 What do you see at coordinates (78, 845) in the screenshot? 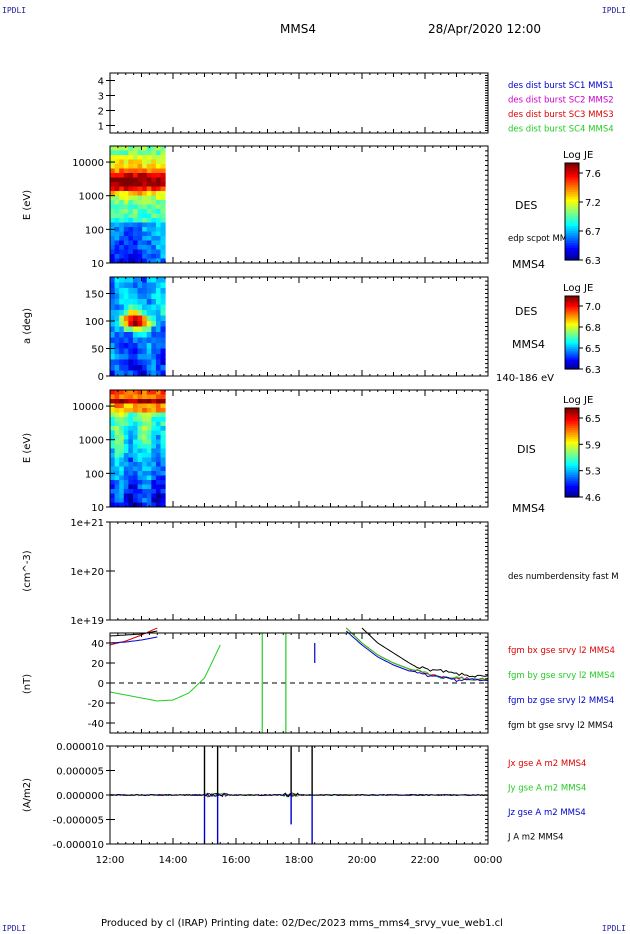
I see `current-panel-ytick-label: -0.000010` at bounding box center [78, 845].